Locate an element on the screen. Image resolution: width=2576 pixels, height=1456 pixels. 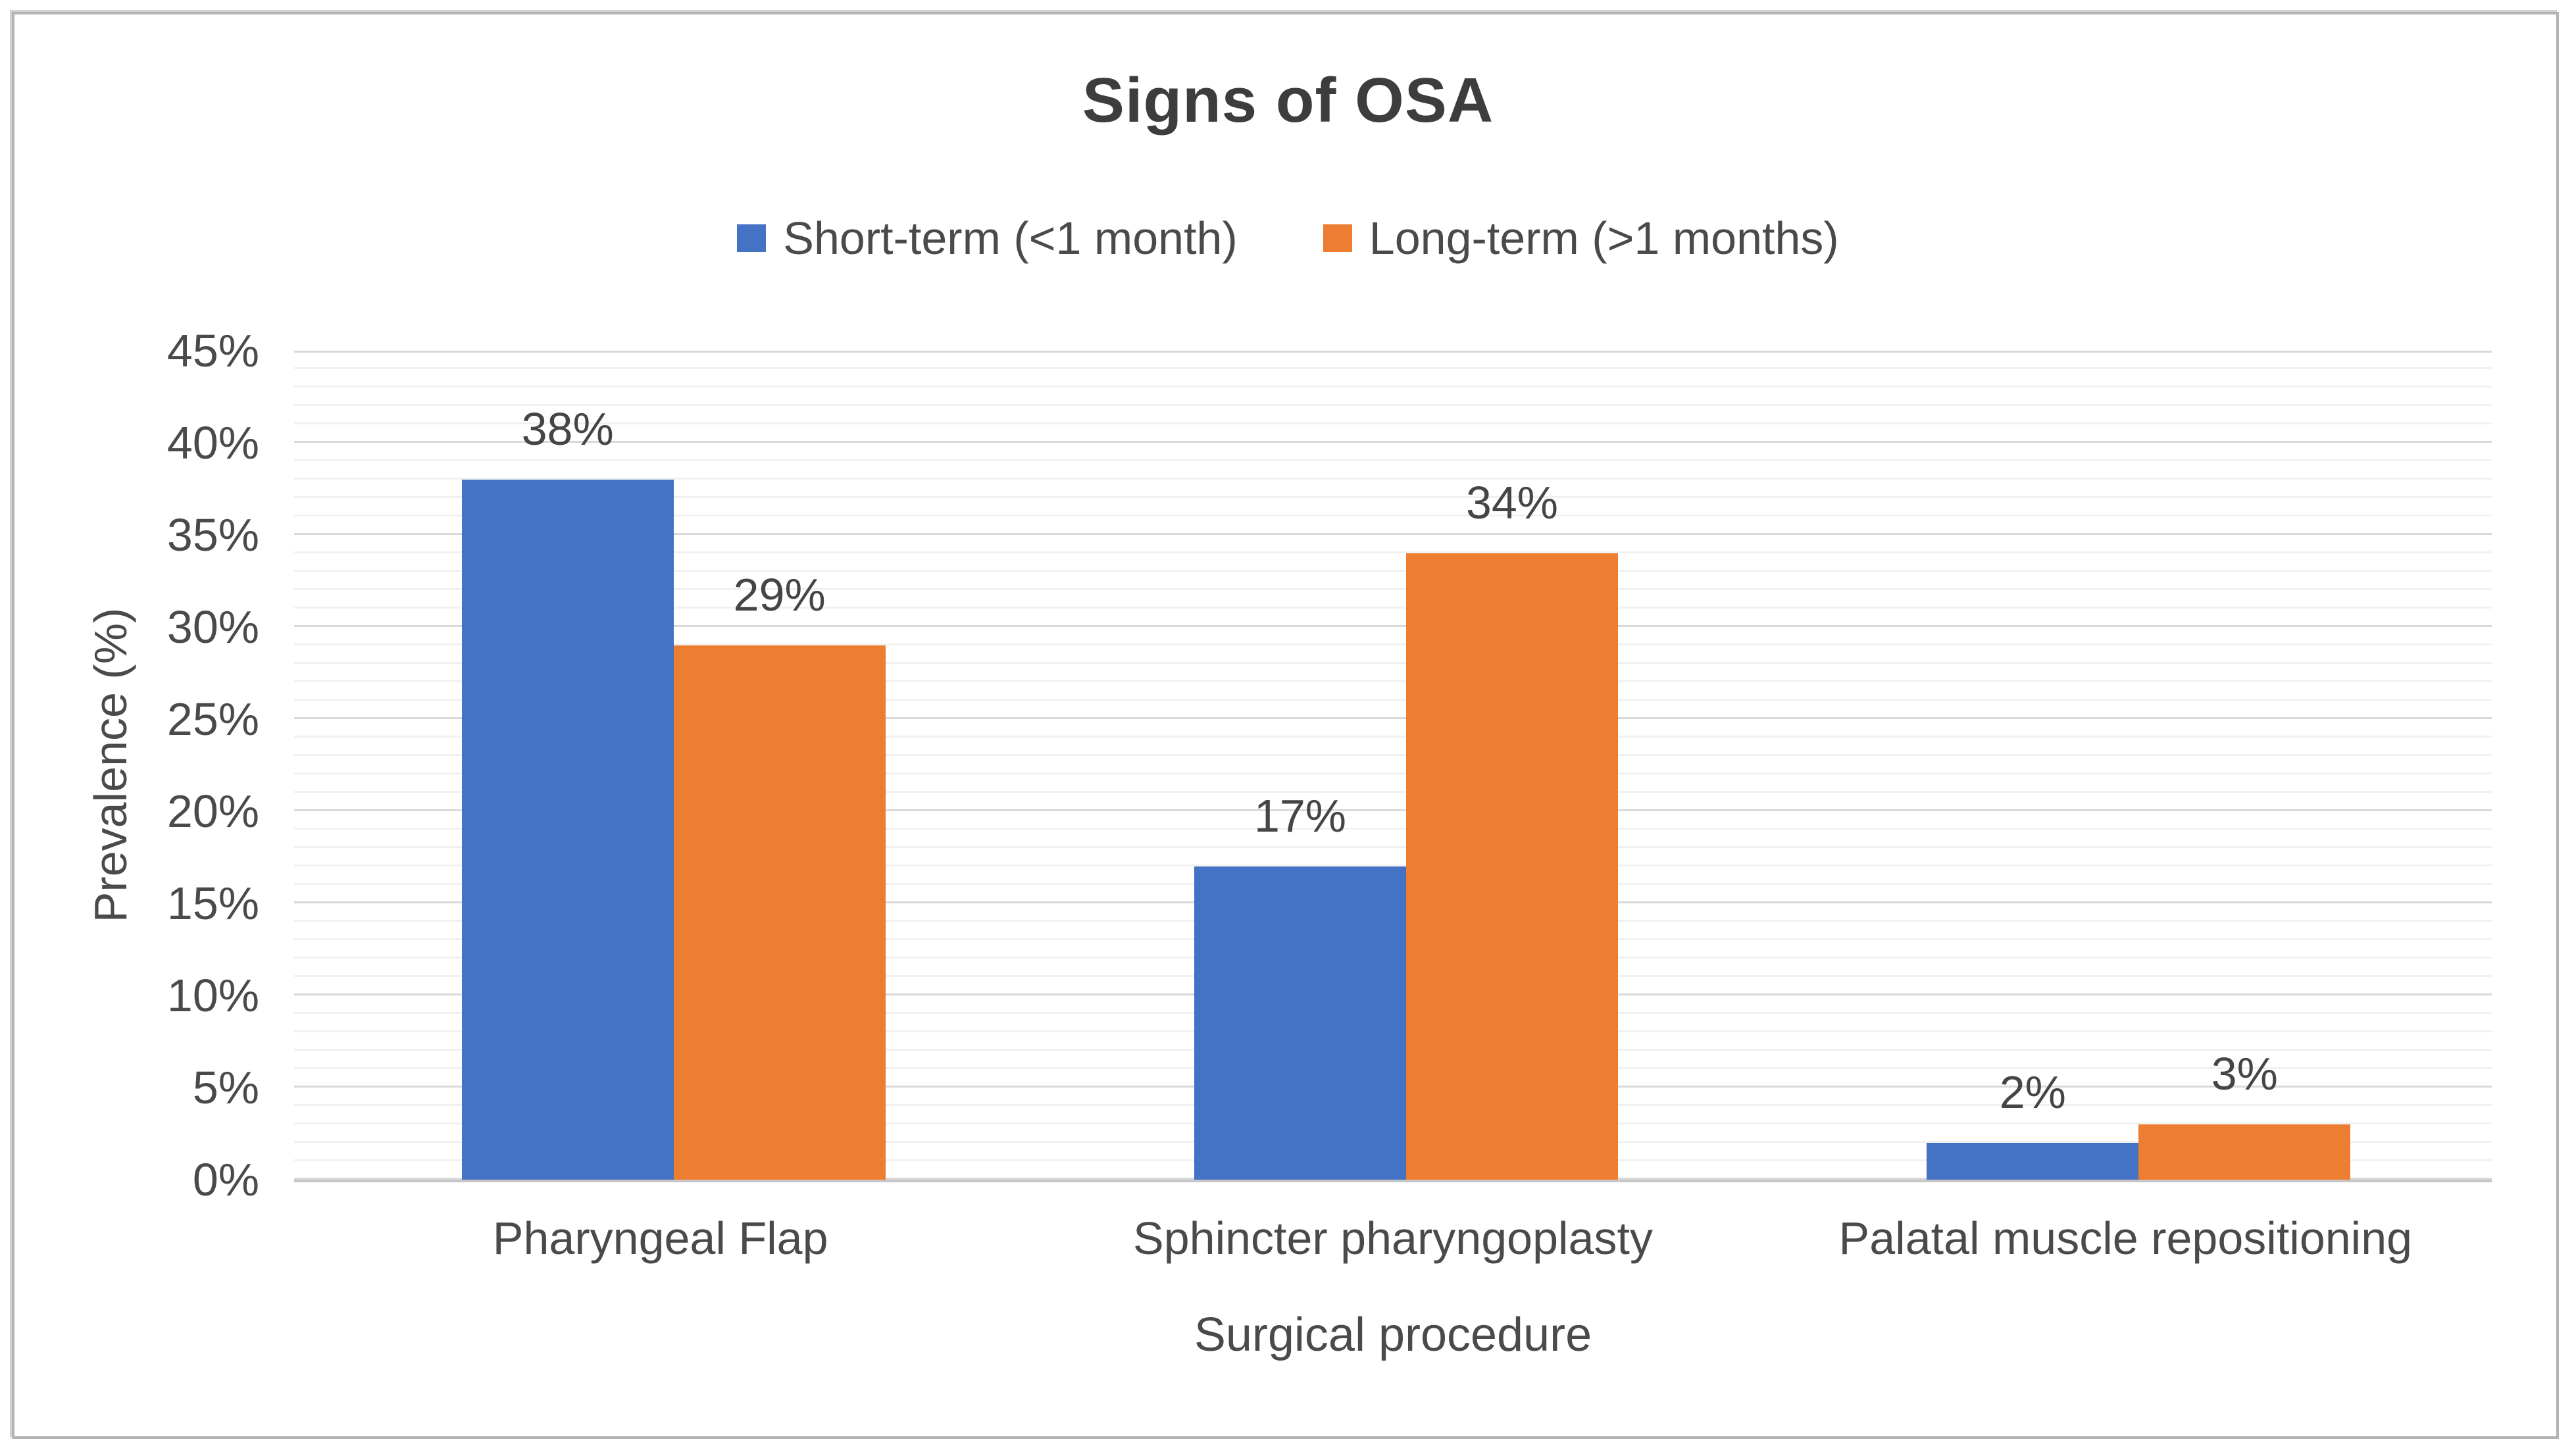
y-axis-ticks: 45% 40% 35% 30% 25% 20% 15% 10% 5% 0% is located at coordinates (131, 765).